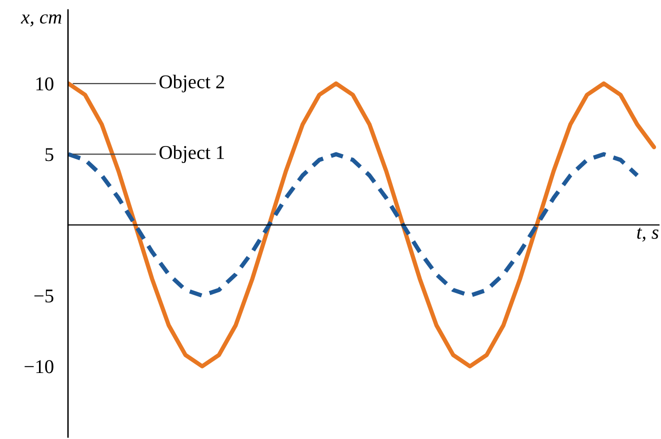  Describe the element at coordinates (50, 155) in the screenshot. I see `y-tick-label: 5` at that location.